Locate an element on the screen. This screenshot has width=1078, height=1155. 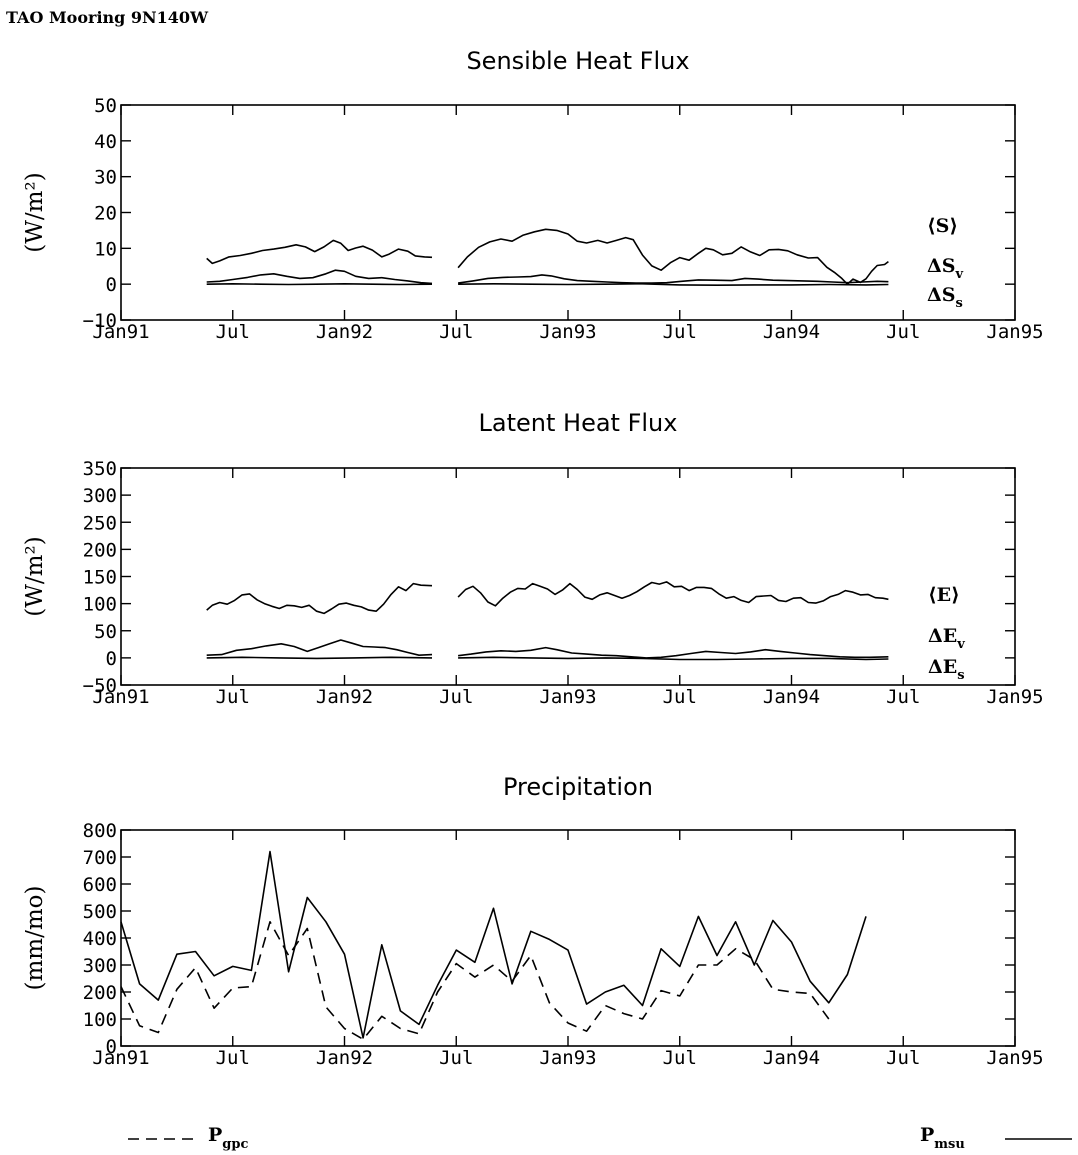
chart-title-latent: Latent Heat Flux is located at coordinates (578, 423).